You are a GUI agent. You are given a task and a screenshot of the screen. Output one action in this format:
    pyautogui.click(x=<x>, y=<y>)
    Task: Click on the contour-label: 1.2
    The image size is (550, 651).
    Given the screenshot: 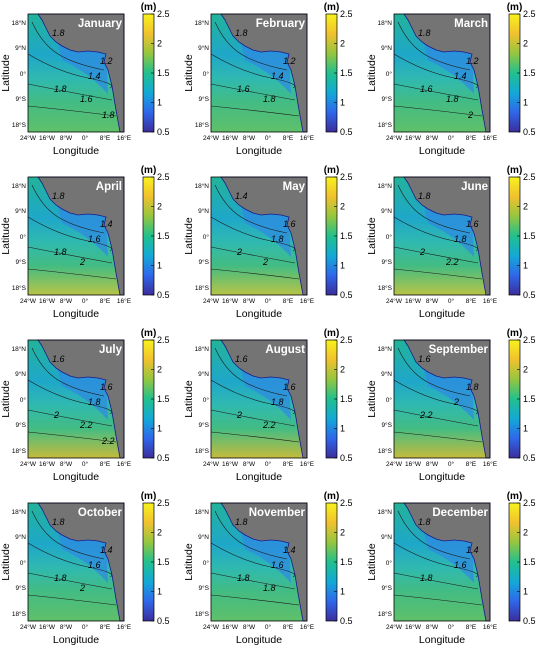 What is the action you would take?
    pyautogui.click(x=106, y=61)
    